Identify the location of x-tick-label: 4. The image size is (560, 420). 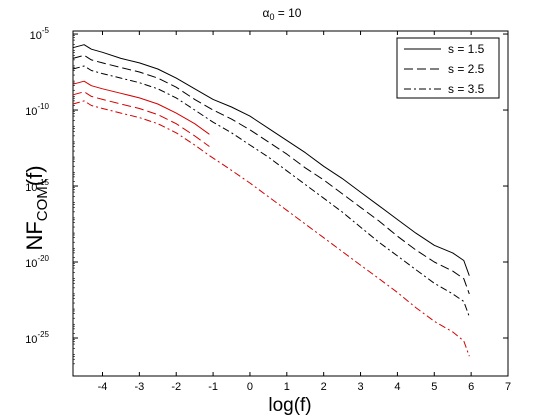
(397, 387).